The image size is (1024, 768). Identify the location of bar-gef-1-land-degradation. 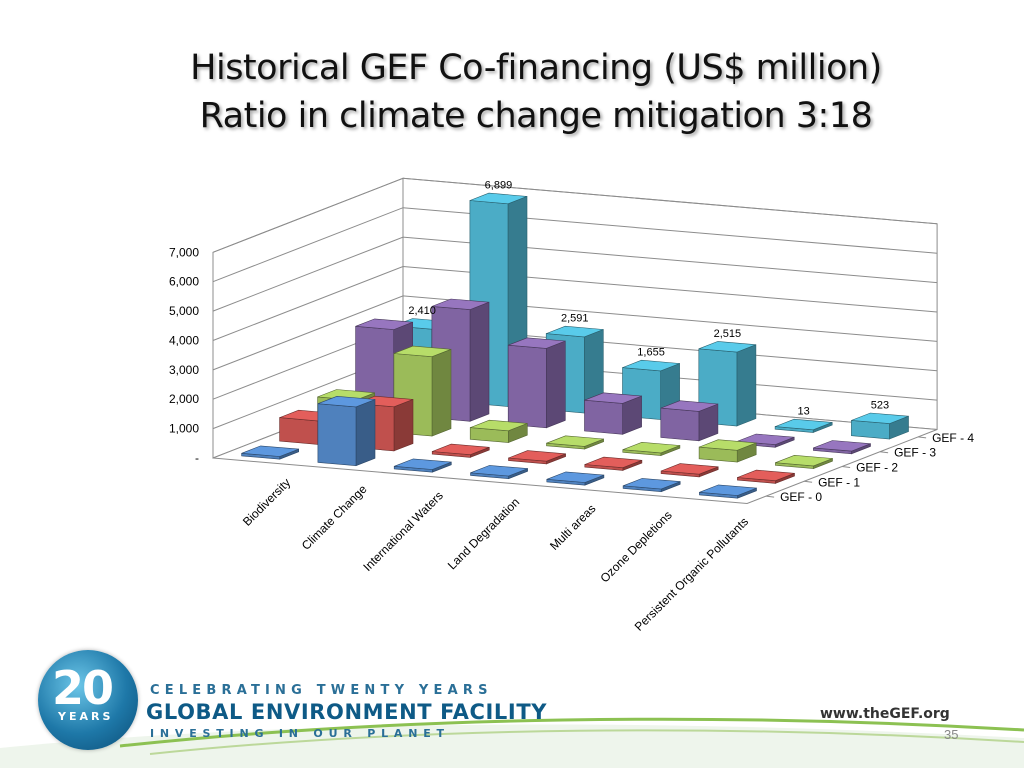
(537, 457).